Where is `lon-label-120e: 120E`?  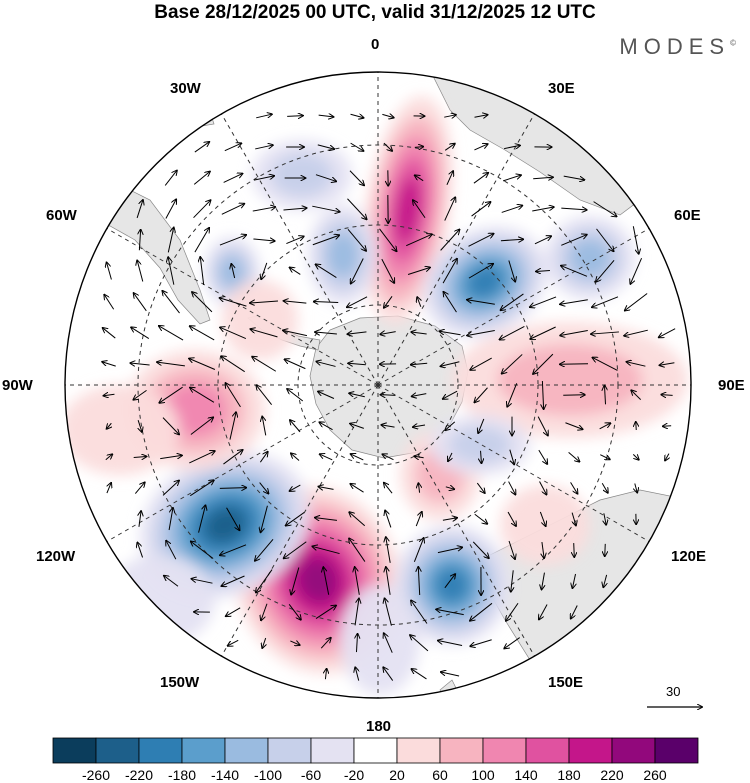 lon-label-120e: 120E is located at coordinates (689, 556).